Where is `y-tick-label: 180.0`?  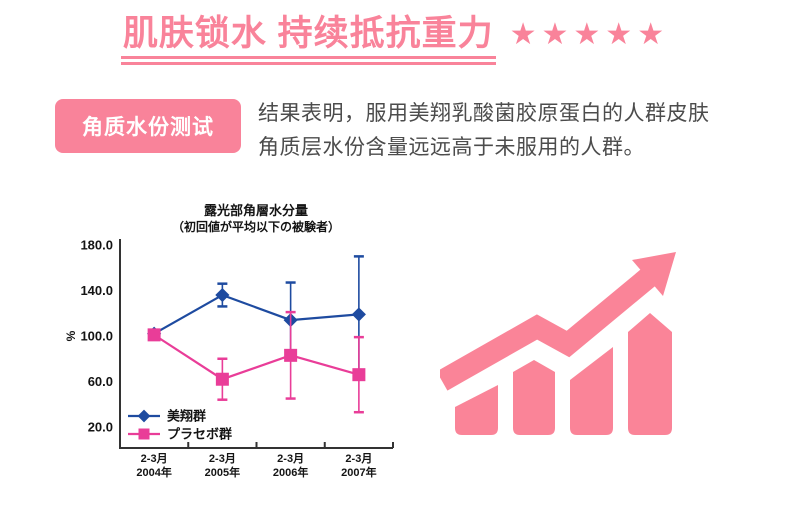 y-tick-label: 180.0 is located at coordinates (96, 245).